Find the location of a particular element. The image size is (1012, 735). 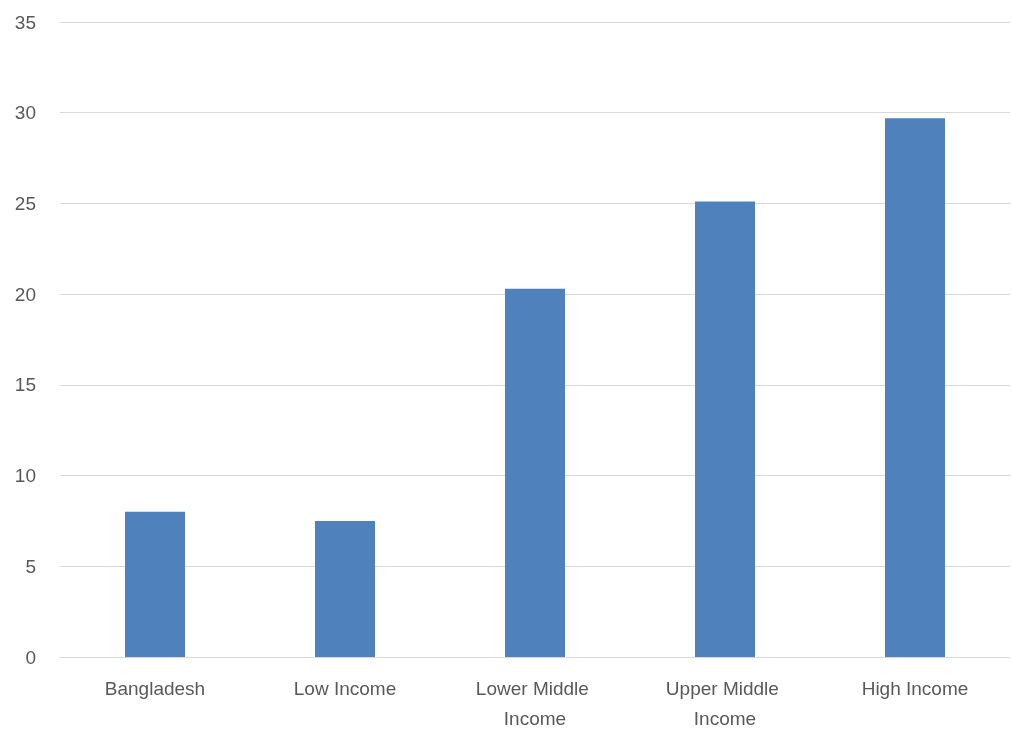

y-tick-label: 35 is located at coordinates (25, 22).